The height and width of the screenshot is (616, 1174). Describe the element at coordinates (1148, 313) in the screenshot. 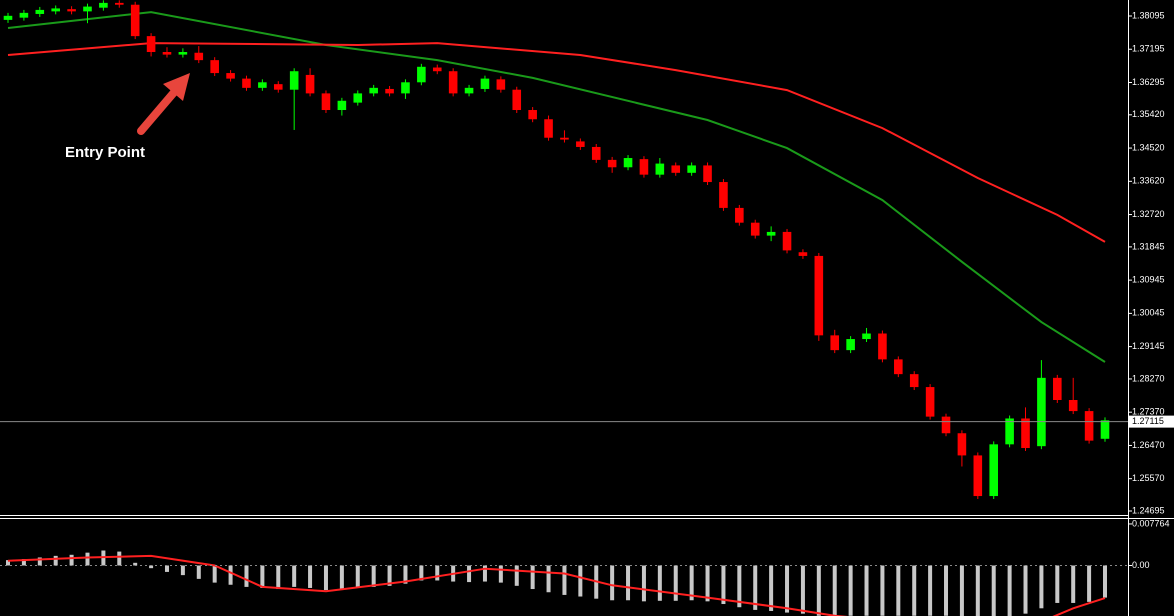

I see `y-tick-label: 1.30045` at that location.